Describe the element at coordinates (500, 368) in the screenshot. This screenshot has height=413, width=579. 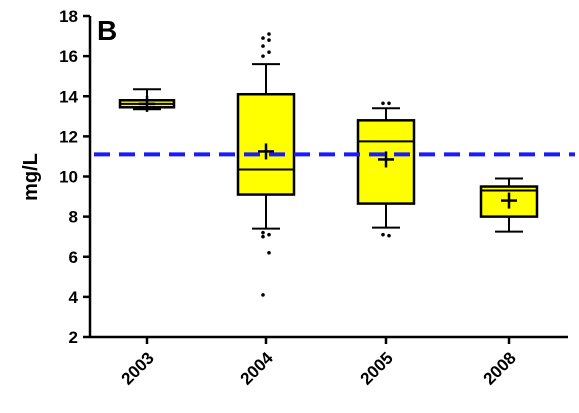
I see `x-tick-label: 2008` at that location.